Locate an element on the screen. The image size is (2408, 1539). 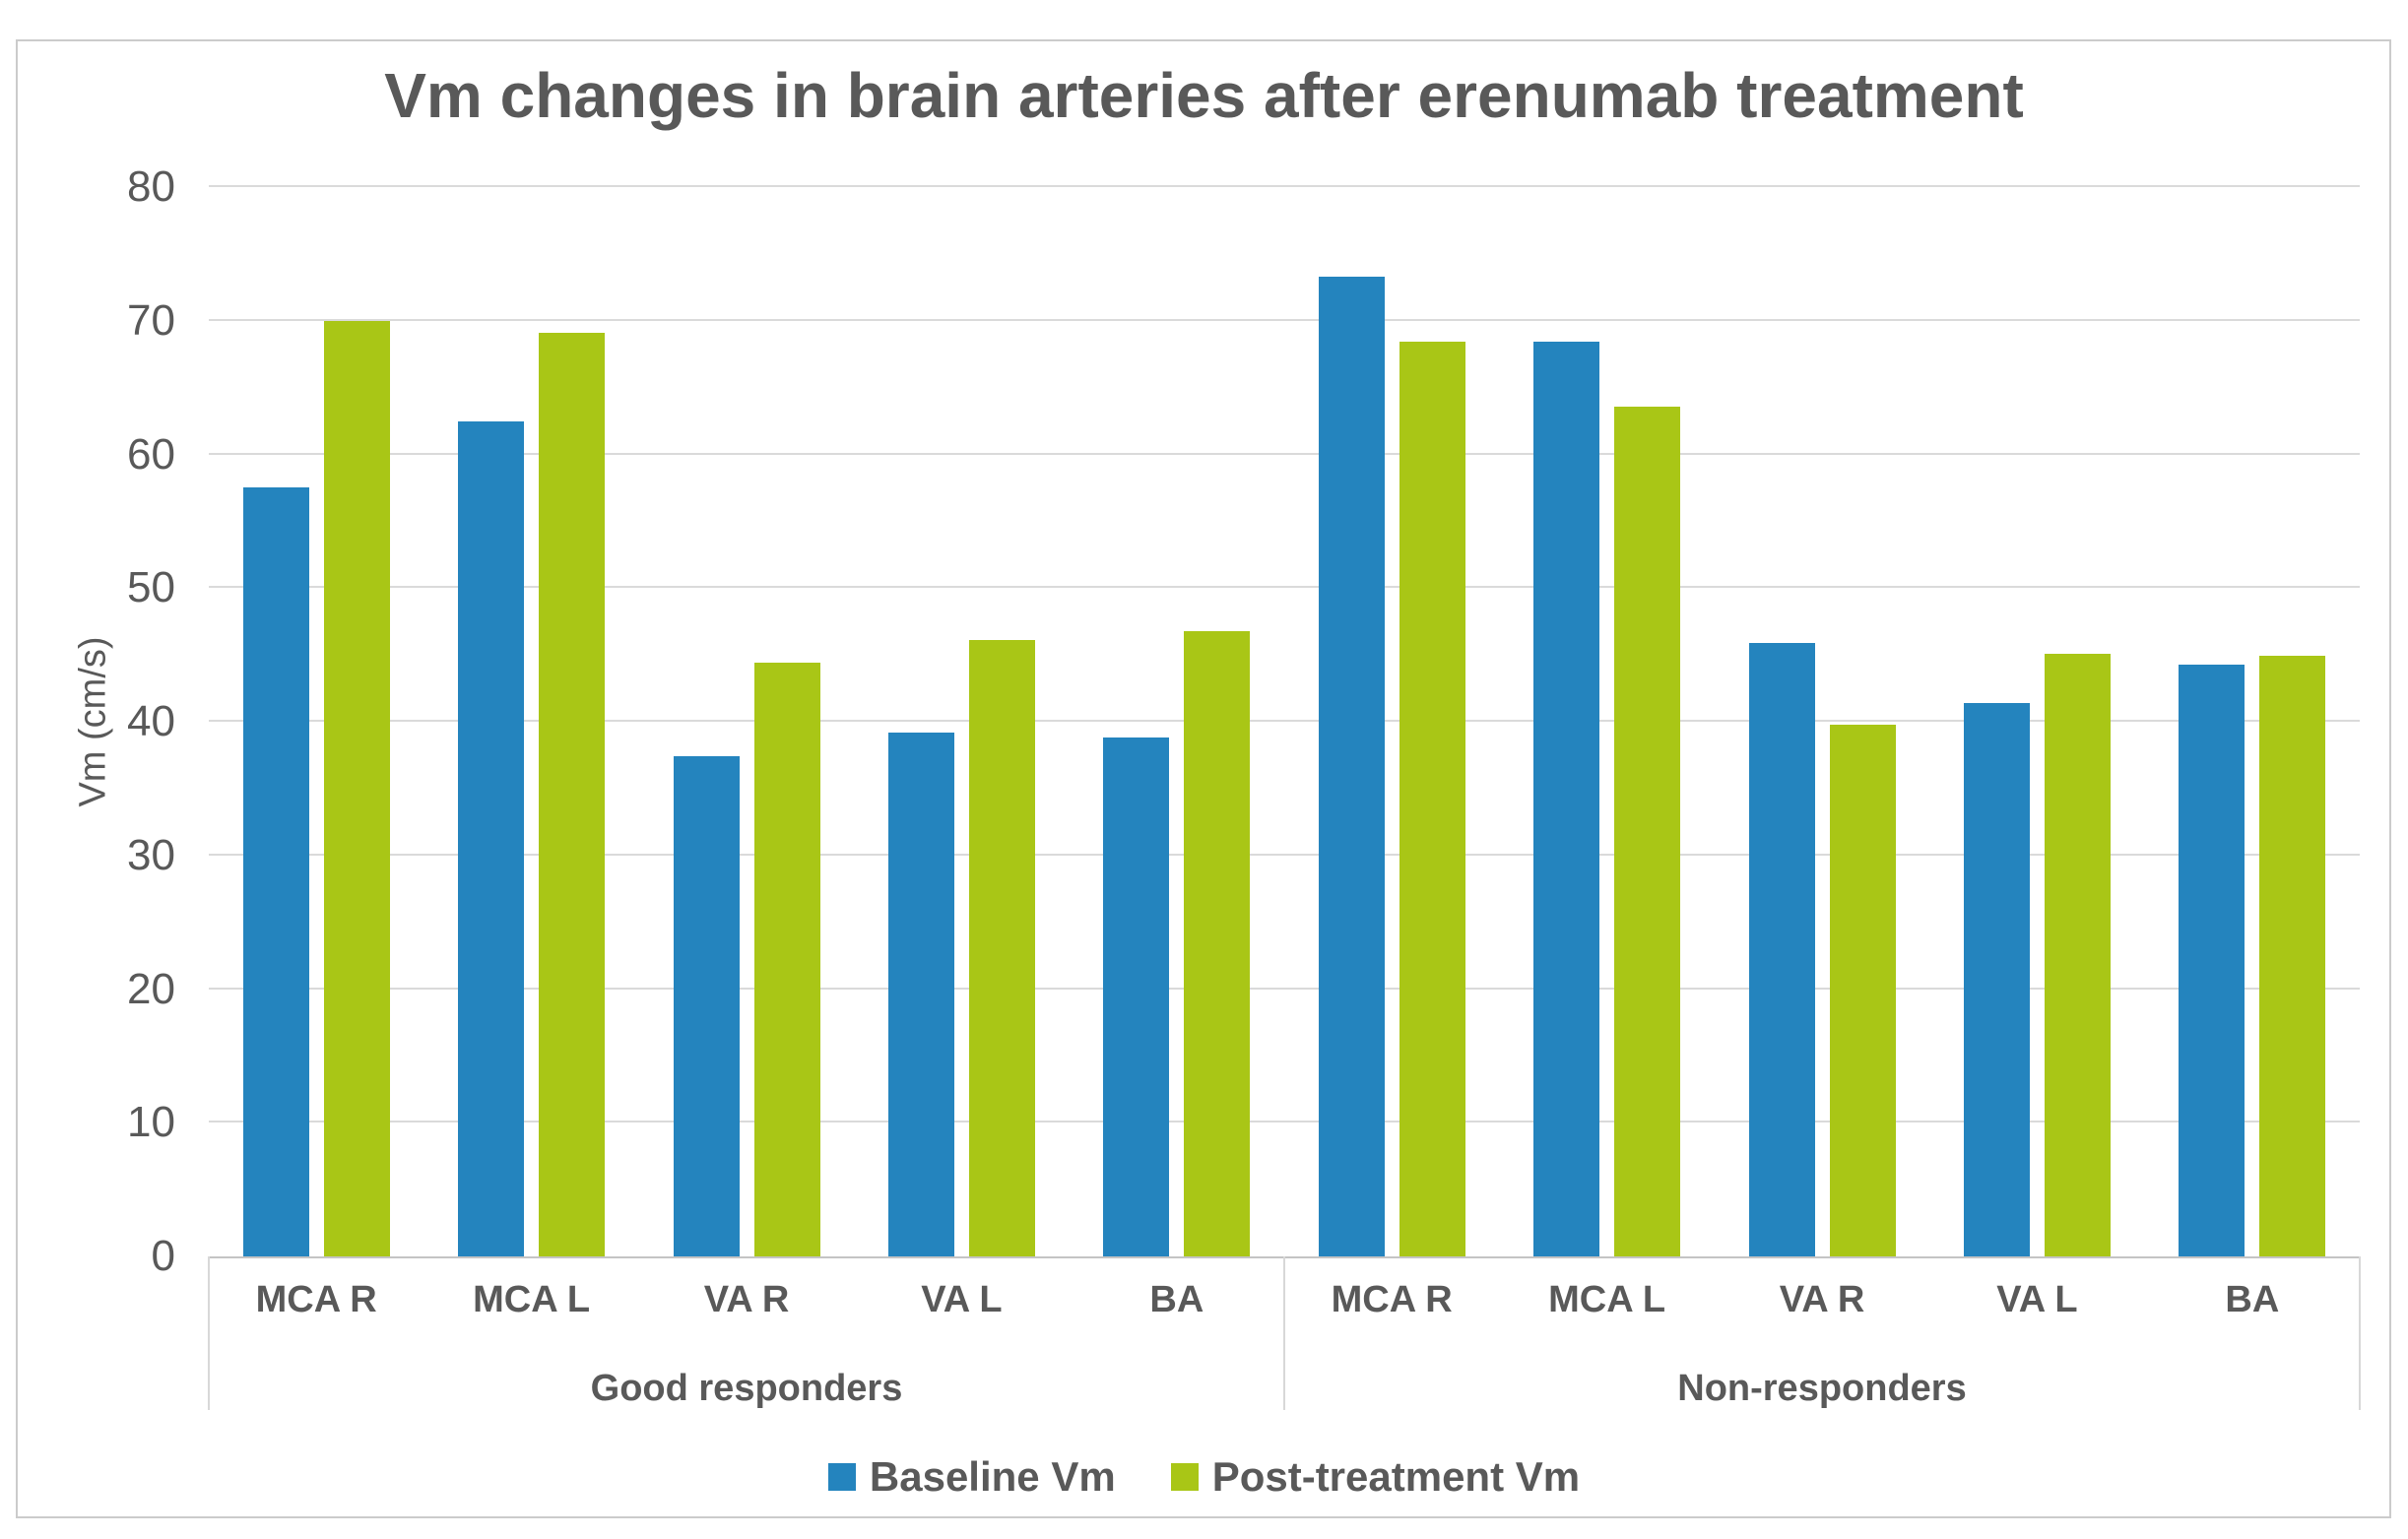
bar-good-responders-ba-post-treatment-vm is located at coordinates (1217, 943).